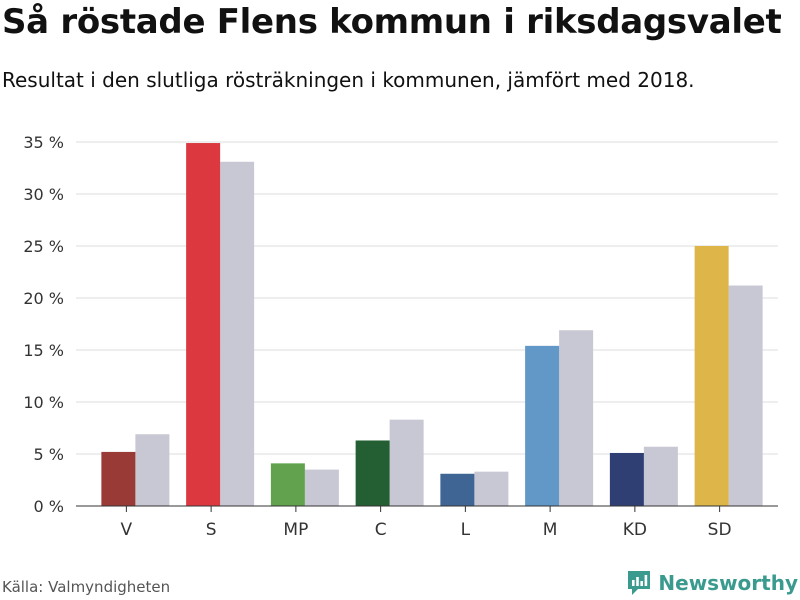 Image resolution: width=800 pixels, height=600 pixels. I want to click on source-note: Källa: Valmyndigheten, so click(86, 587).